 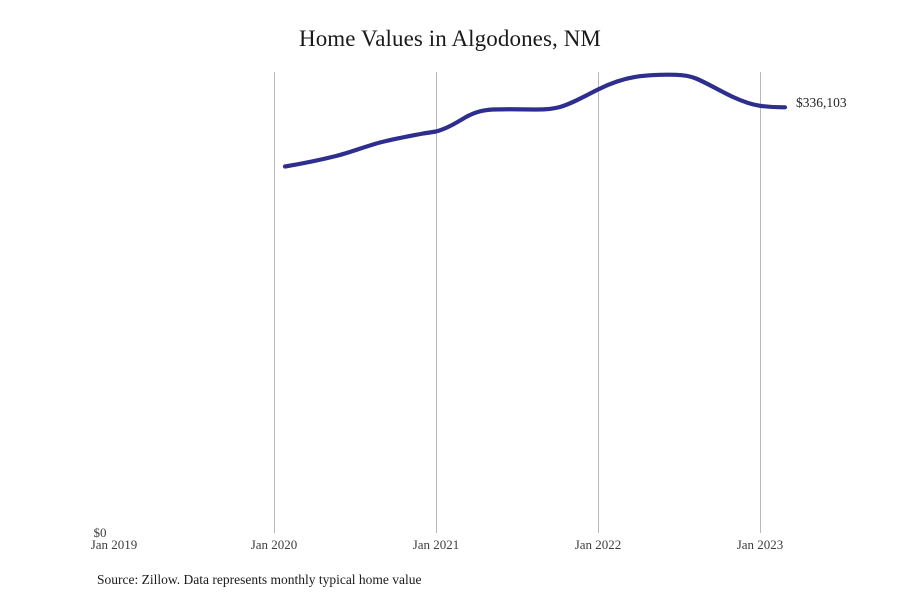 I want to click on x-tick-jan-2023: Jan 2023, so click(x=760, y=544).